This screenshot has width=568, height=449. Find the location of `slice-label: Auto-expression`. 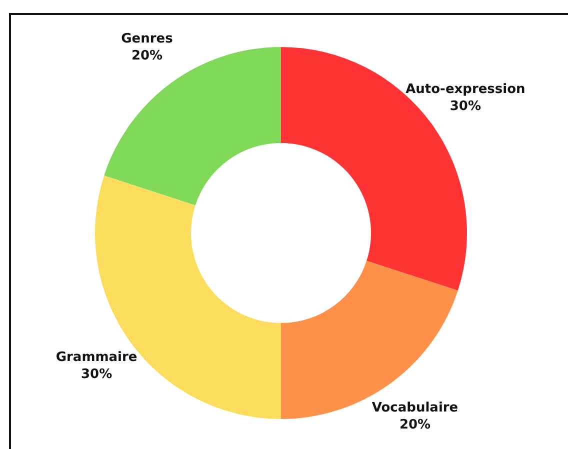

slice-label: Auto-expression is located at coordinates (466, 89).